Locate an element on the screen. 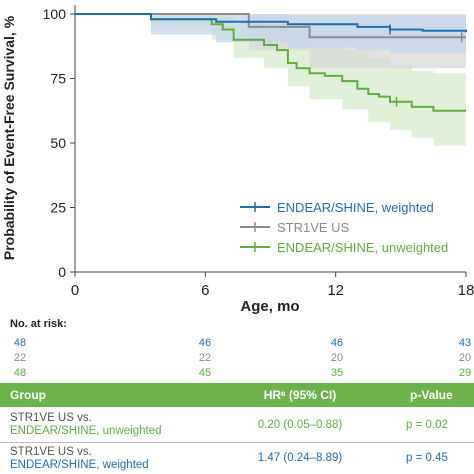 This screenshot has width=474, height=474. row-group-line2: ENDEAR/SHINE, weighted is located at coordinates (79, 465).